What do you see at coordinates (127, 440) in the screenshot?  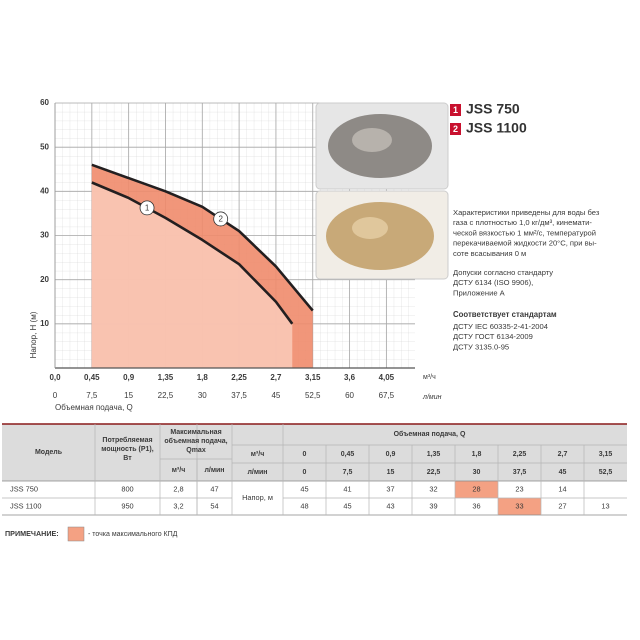 I see `header-cell: Потребляемая` at bounding box center [127, 440].